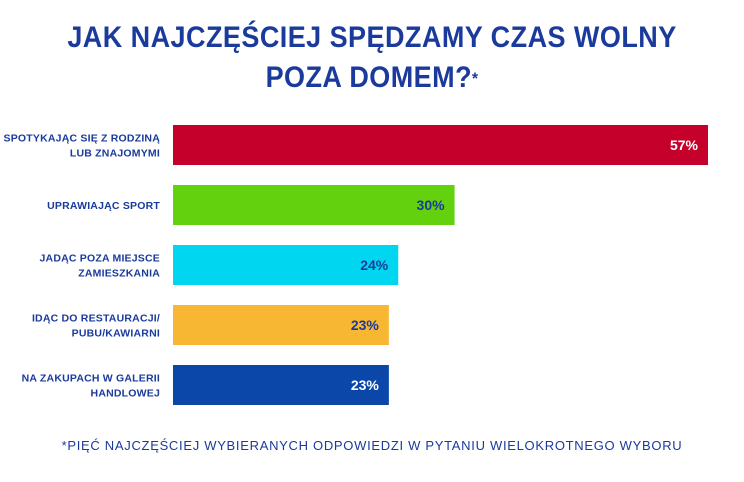 The image size is (744, 482). I want to click on bar-value-label-3: 24%, so click(374, 265).